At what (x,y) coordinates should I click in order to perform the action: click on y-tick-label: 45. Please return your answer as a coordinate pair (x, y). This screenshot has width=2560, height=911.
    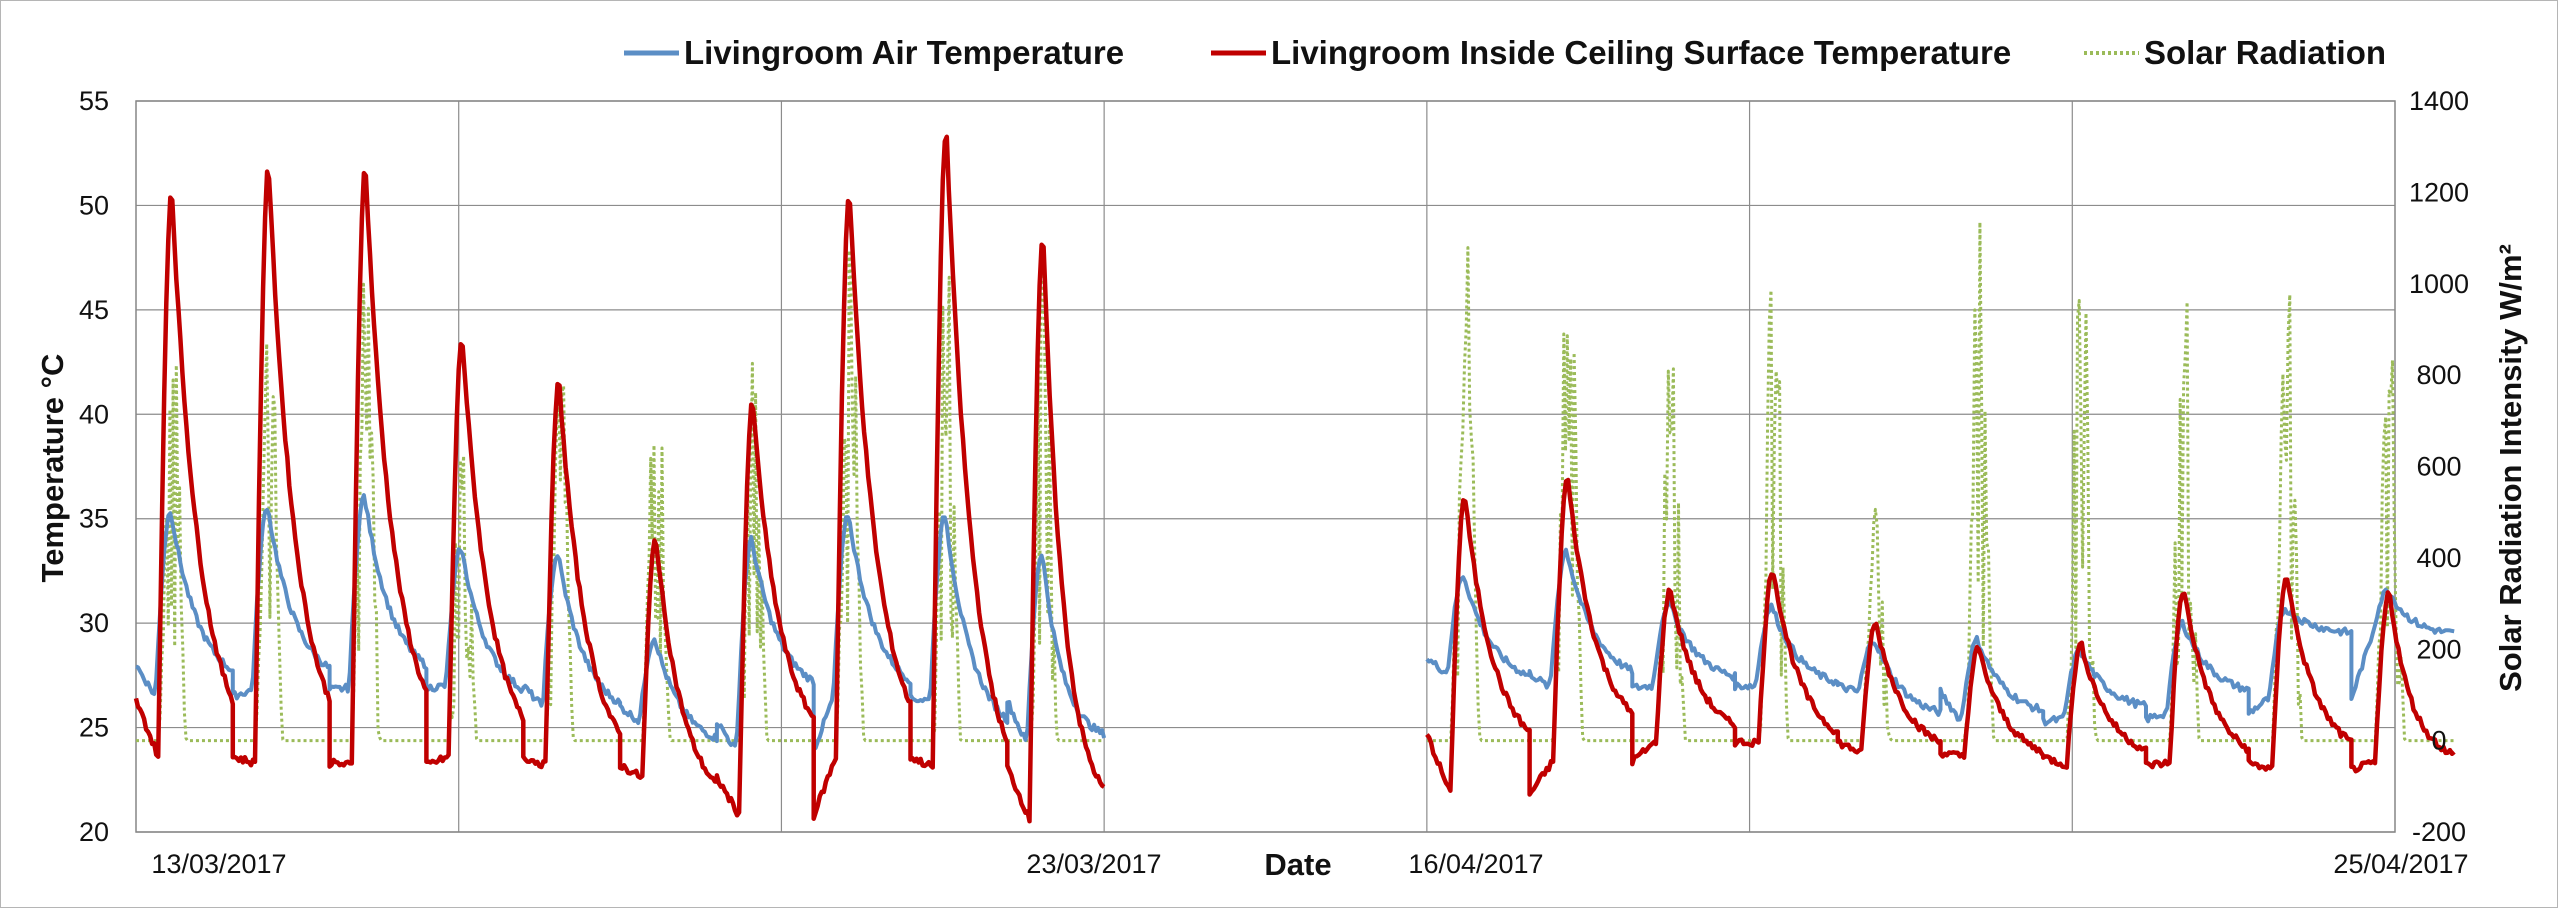
    Looking at the image, I should click on (94, 310).